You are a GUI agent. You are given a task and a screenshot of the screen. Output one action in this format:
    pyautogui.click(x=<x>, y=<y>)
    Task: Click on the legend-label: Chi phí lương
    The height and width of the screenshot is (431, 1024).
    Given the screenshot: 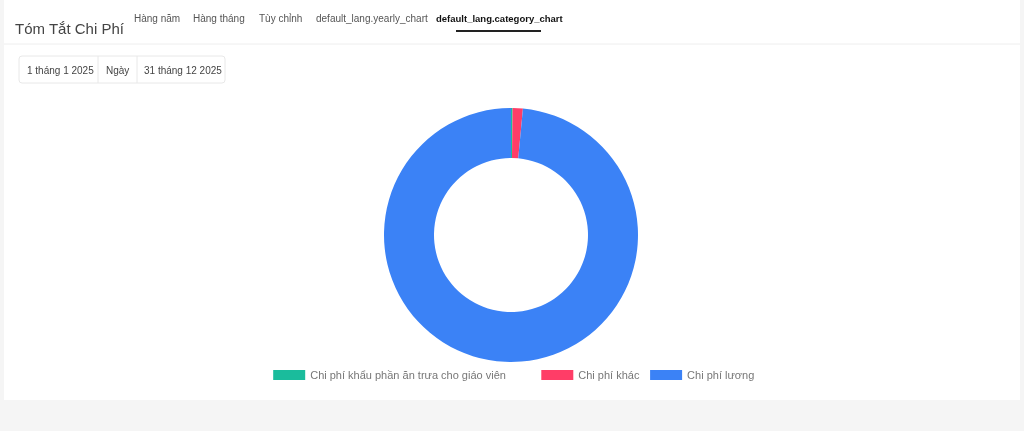 What is the action you would take?
    pyautogui.click(x=721, y=375)
    